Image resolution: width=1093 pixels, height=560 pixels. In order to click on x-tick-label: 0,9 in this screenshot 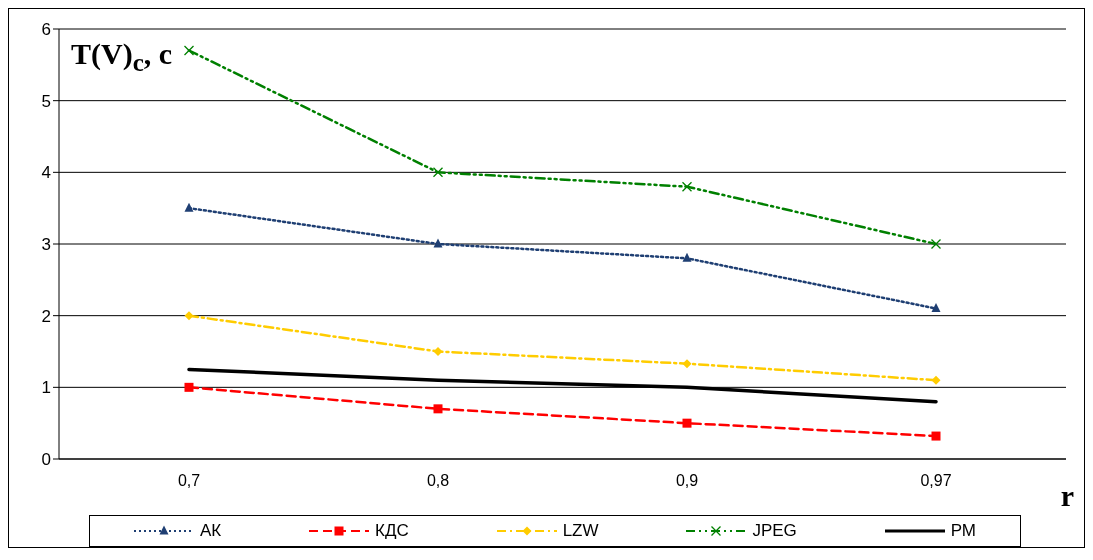, I will do `click(687, 481)`.